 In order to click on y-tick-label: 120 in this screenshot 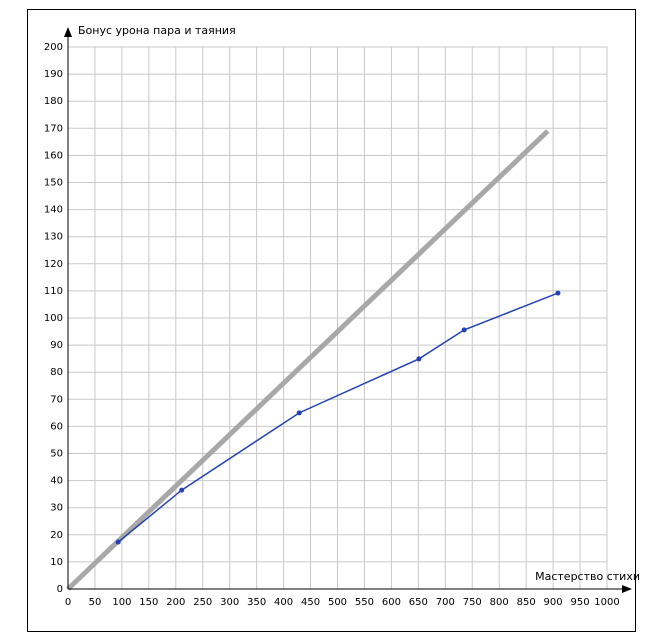, I will do `click(53, 264)`.